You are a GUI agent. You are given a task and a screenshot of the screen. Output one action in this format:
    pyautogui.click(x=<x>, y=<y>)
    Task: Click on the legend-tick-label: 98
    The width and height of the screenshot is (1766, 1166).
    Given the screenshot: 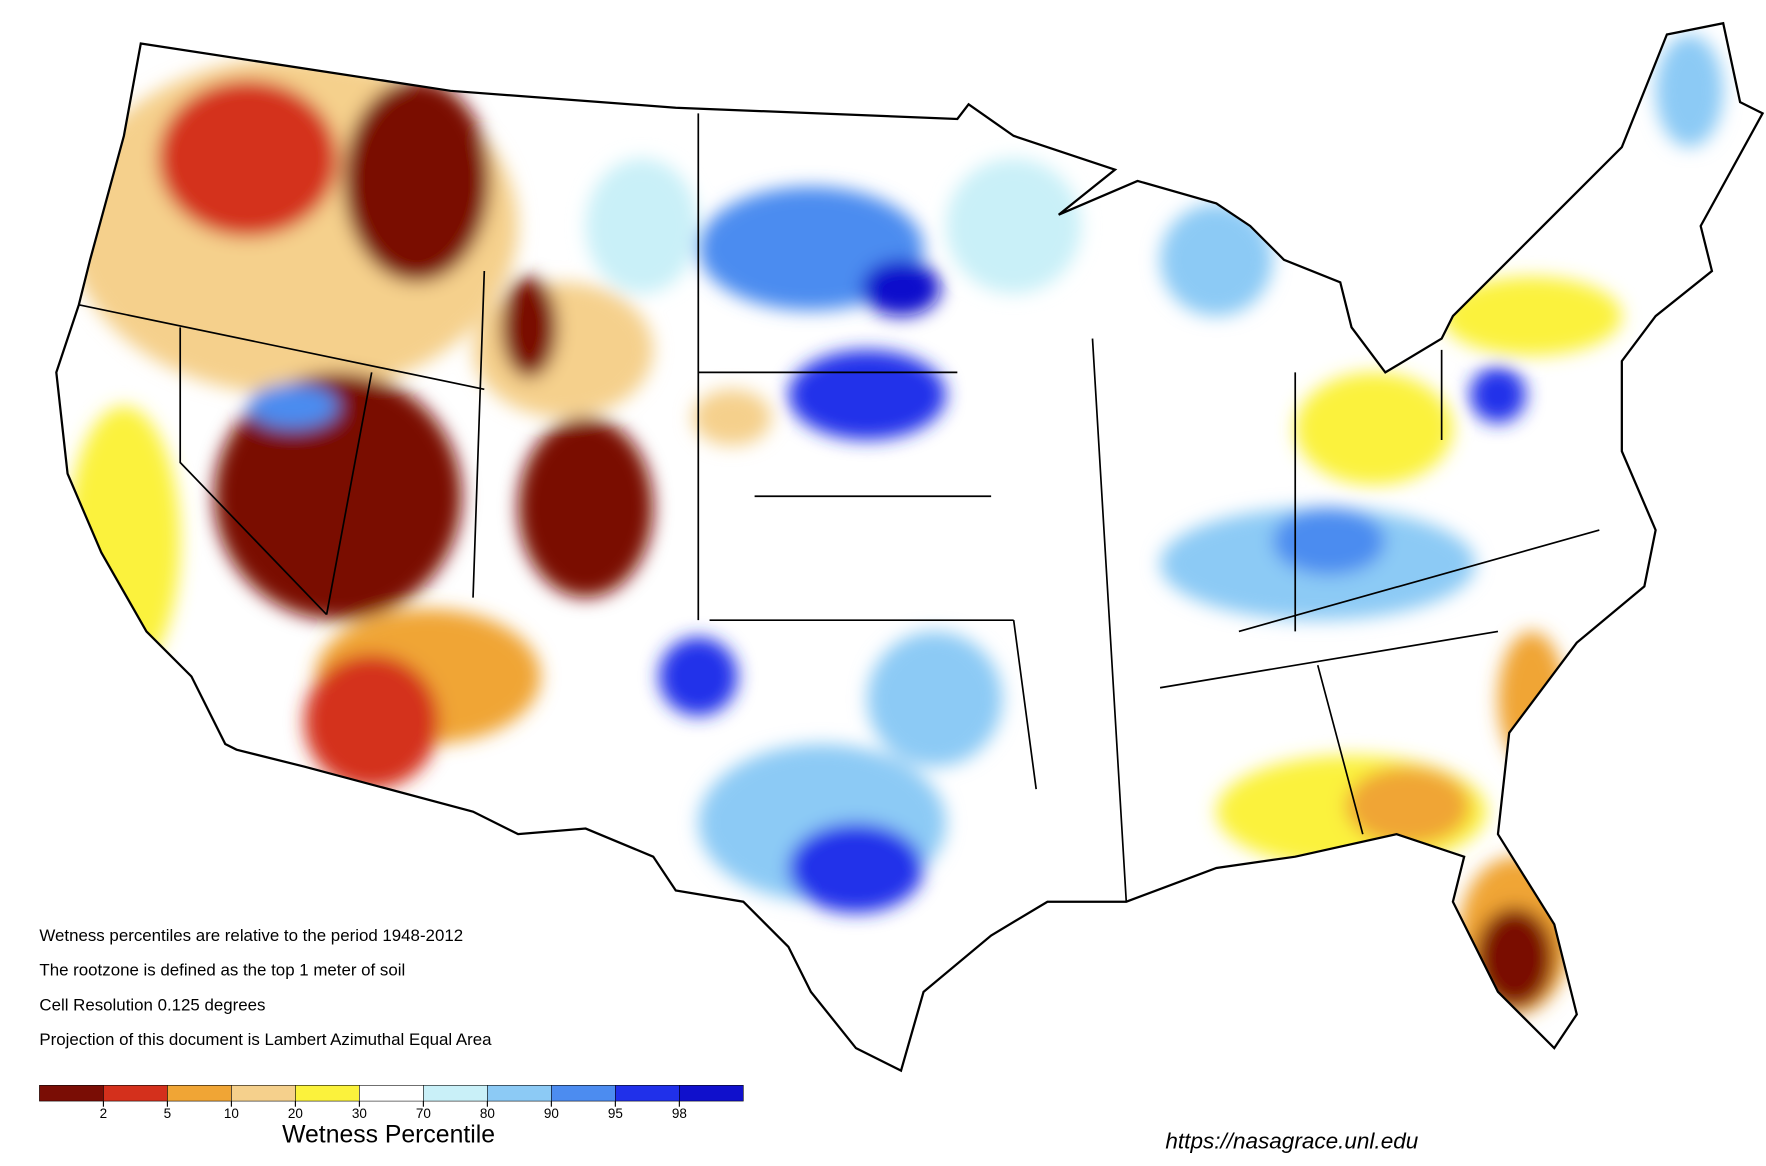 What is the action you would take?
    pyautogui.click(x=679, y=1113)
    